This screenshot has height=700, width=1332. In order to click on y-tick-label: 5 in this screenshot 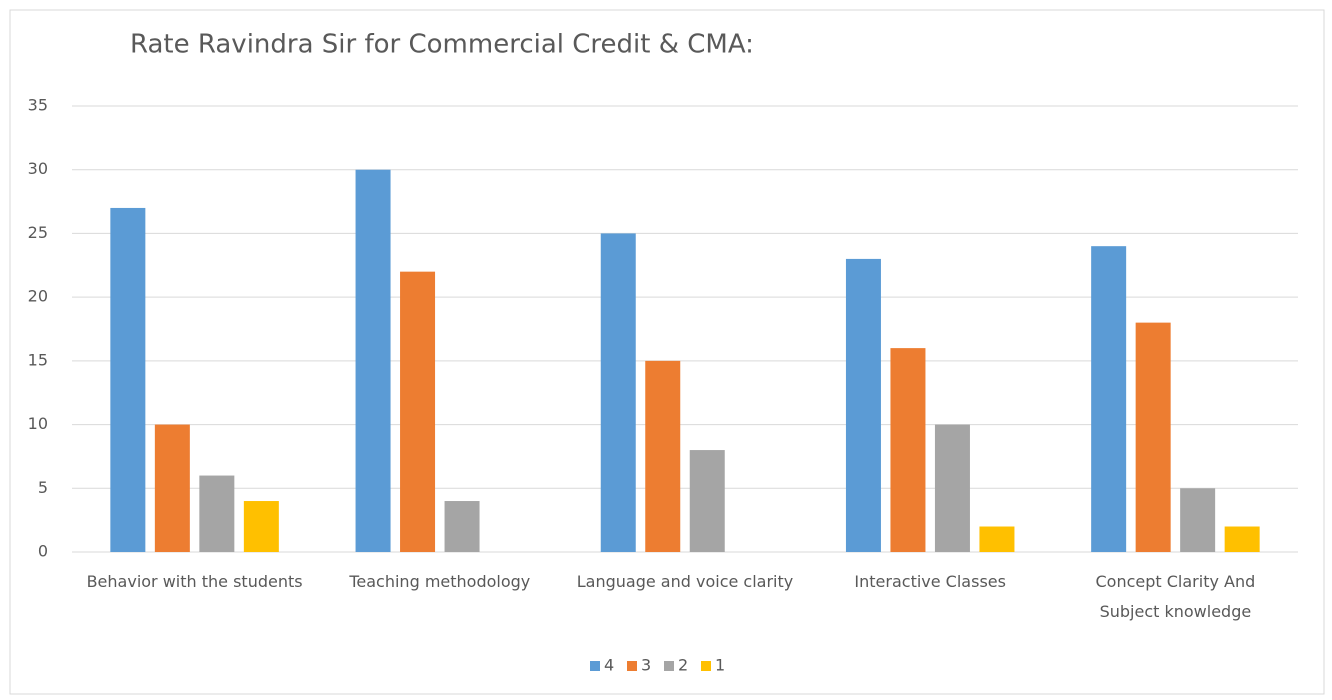, I will do `click(43, 487)`.